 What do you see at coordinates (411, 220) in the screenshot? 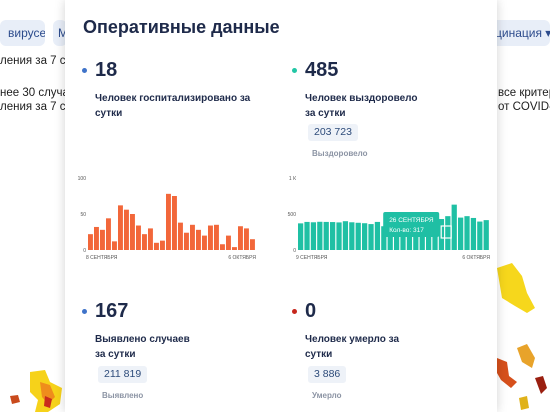
I see `tooltip-date: 26 СЕНТЯБРЯ` at bounding box center [411, 220].